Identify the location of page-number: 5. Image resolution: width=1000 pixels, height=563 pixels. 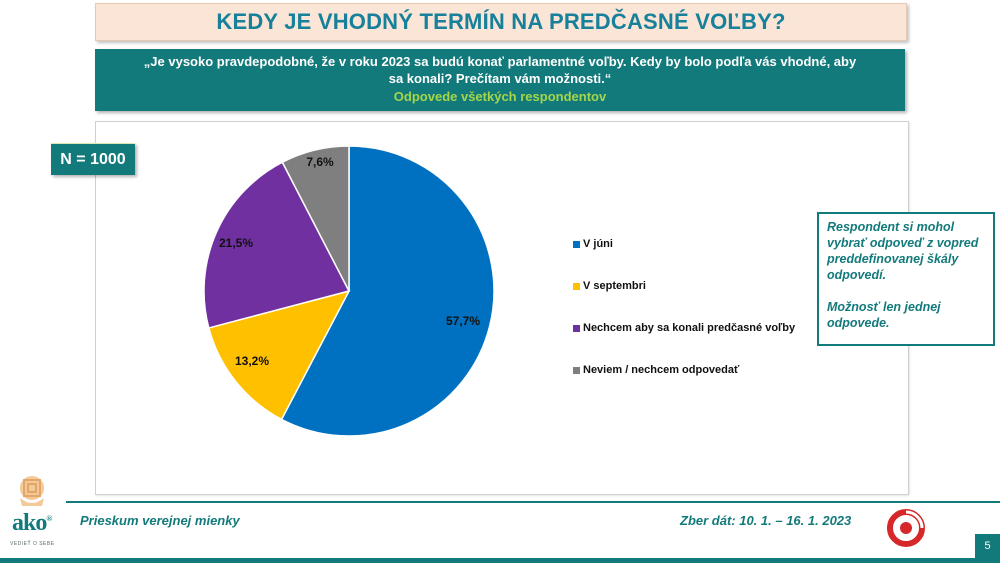
(987, 546).